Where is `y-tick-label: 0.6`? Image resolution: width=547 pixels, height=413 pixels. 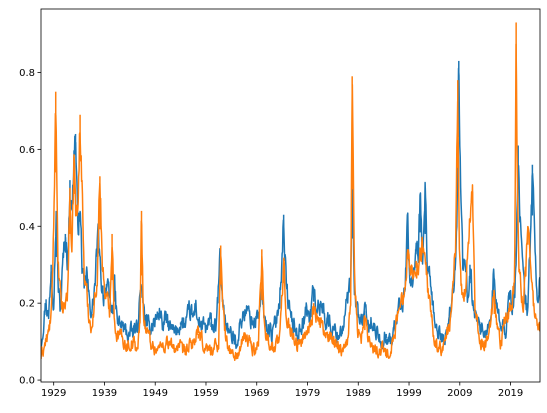
y-tick-label: 0.6 is located at coordinates (27, 150).